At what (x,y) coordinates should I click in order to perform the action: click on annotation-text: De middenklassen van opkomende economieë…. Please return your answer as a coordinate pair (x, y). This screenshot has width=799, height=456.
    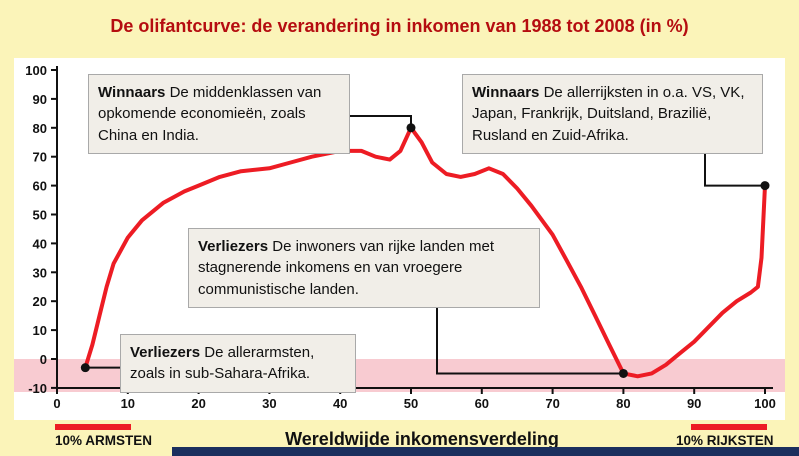
    Looking at the image, I should click on (210, 114).